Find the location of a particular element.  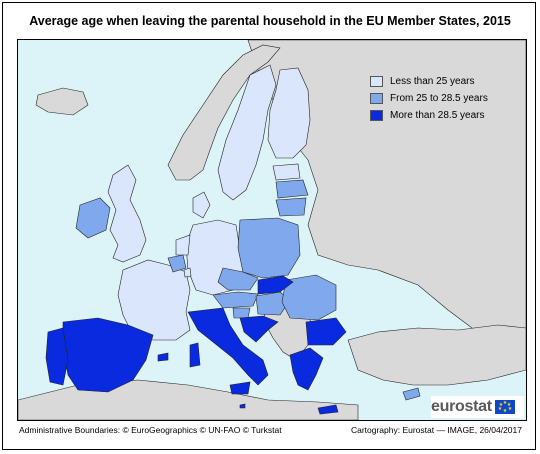

croatia is located at coordinates (259, 329).